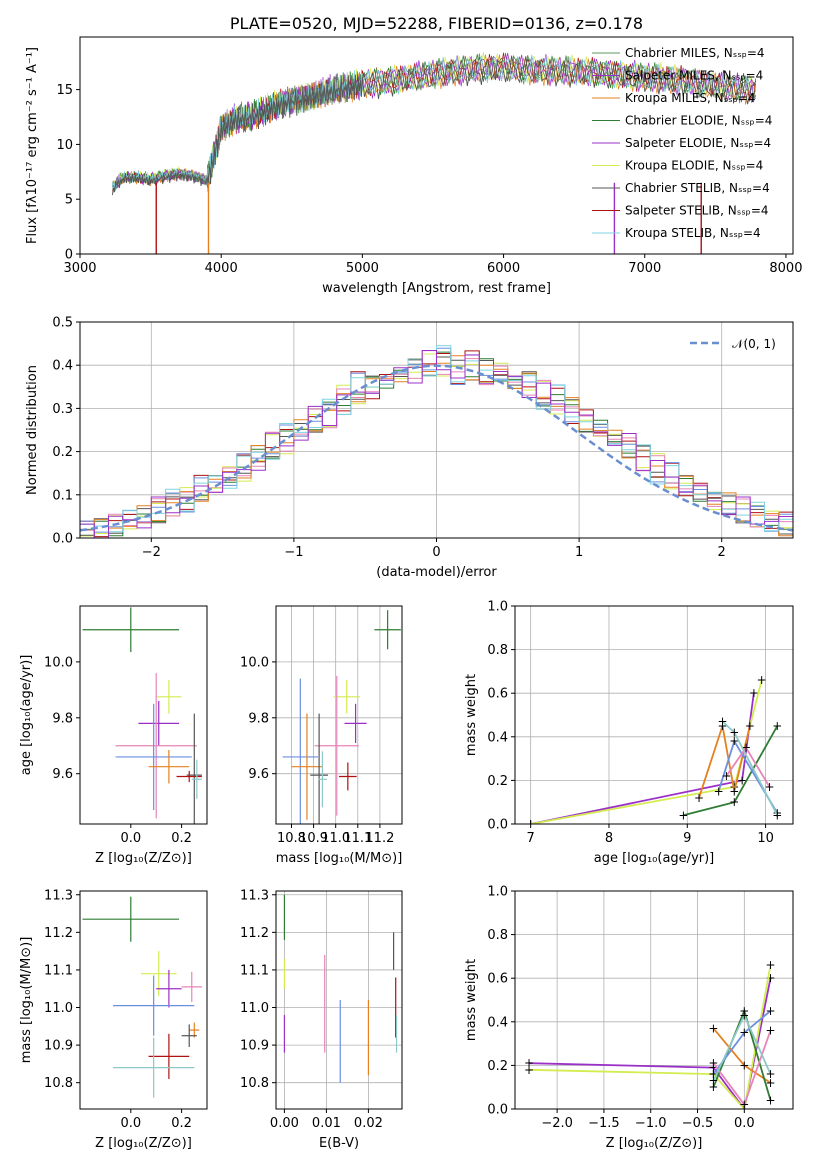 The width and height of the screenshot is (819, 1170). I want to click on residuals-xlabel: (data-model)/error, so click(436, 572).